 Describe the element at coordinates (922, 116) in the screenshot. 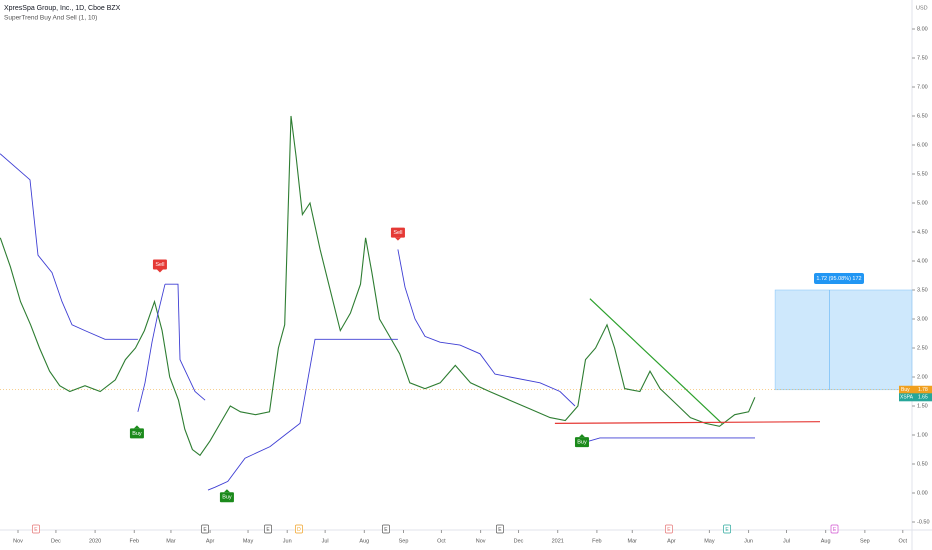

I see `y-tick-label: 6.50` at that location.